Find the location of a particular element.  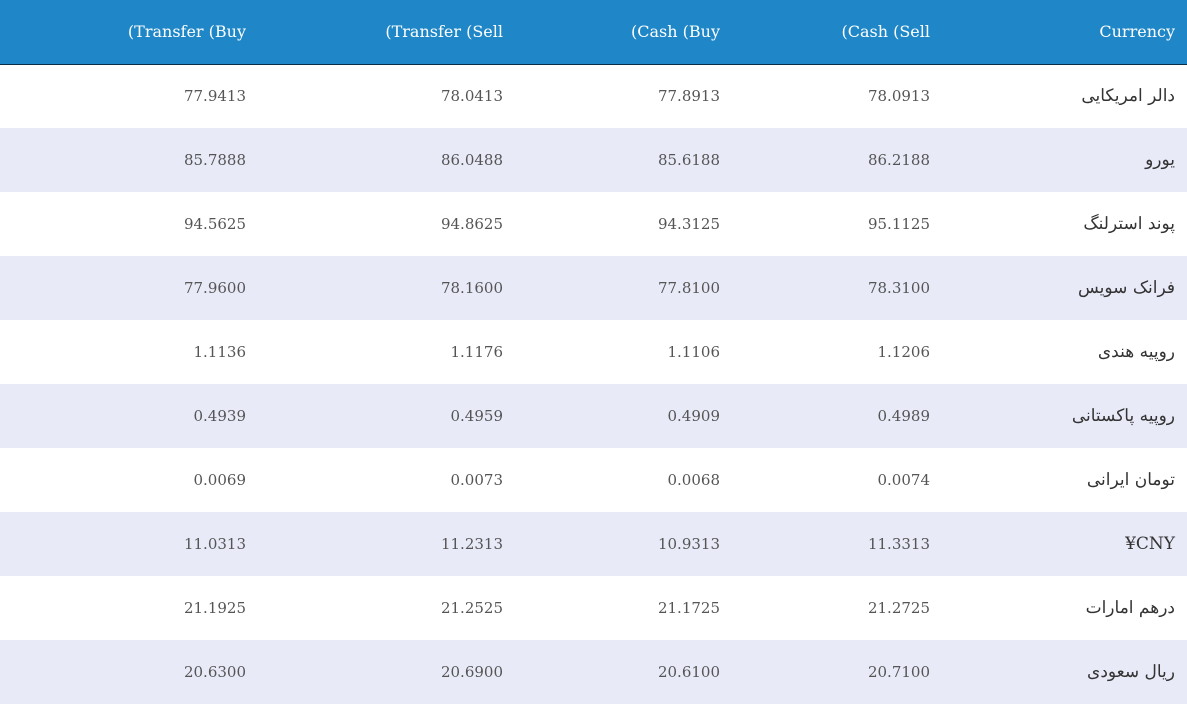

transfer-buy-cell: 94.5625 is located at coordinates (214, 224).